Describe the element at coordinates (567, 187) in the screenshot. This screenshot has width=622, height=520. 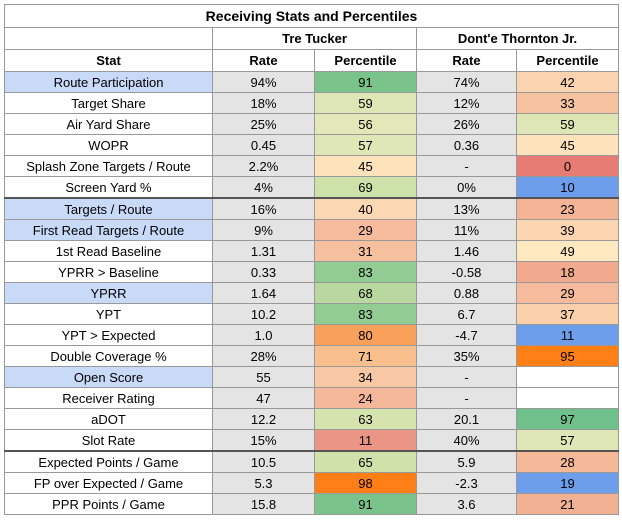
I see `percentile: 10` at that location.